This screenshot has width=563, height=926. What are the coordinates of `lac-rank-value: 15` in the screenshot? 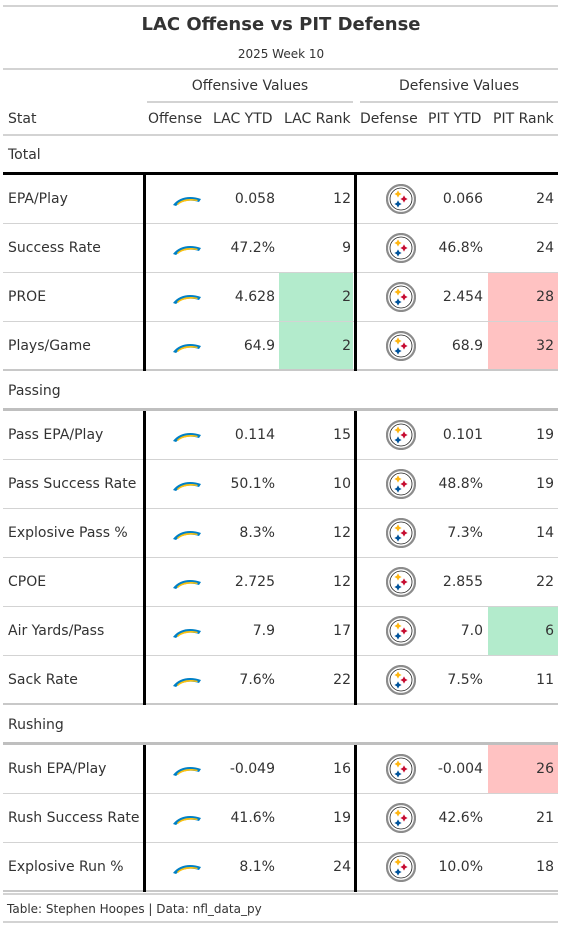 It's located at (342, 435).